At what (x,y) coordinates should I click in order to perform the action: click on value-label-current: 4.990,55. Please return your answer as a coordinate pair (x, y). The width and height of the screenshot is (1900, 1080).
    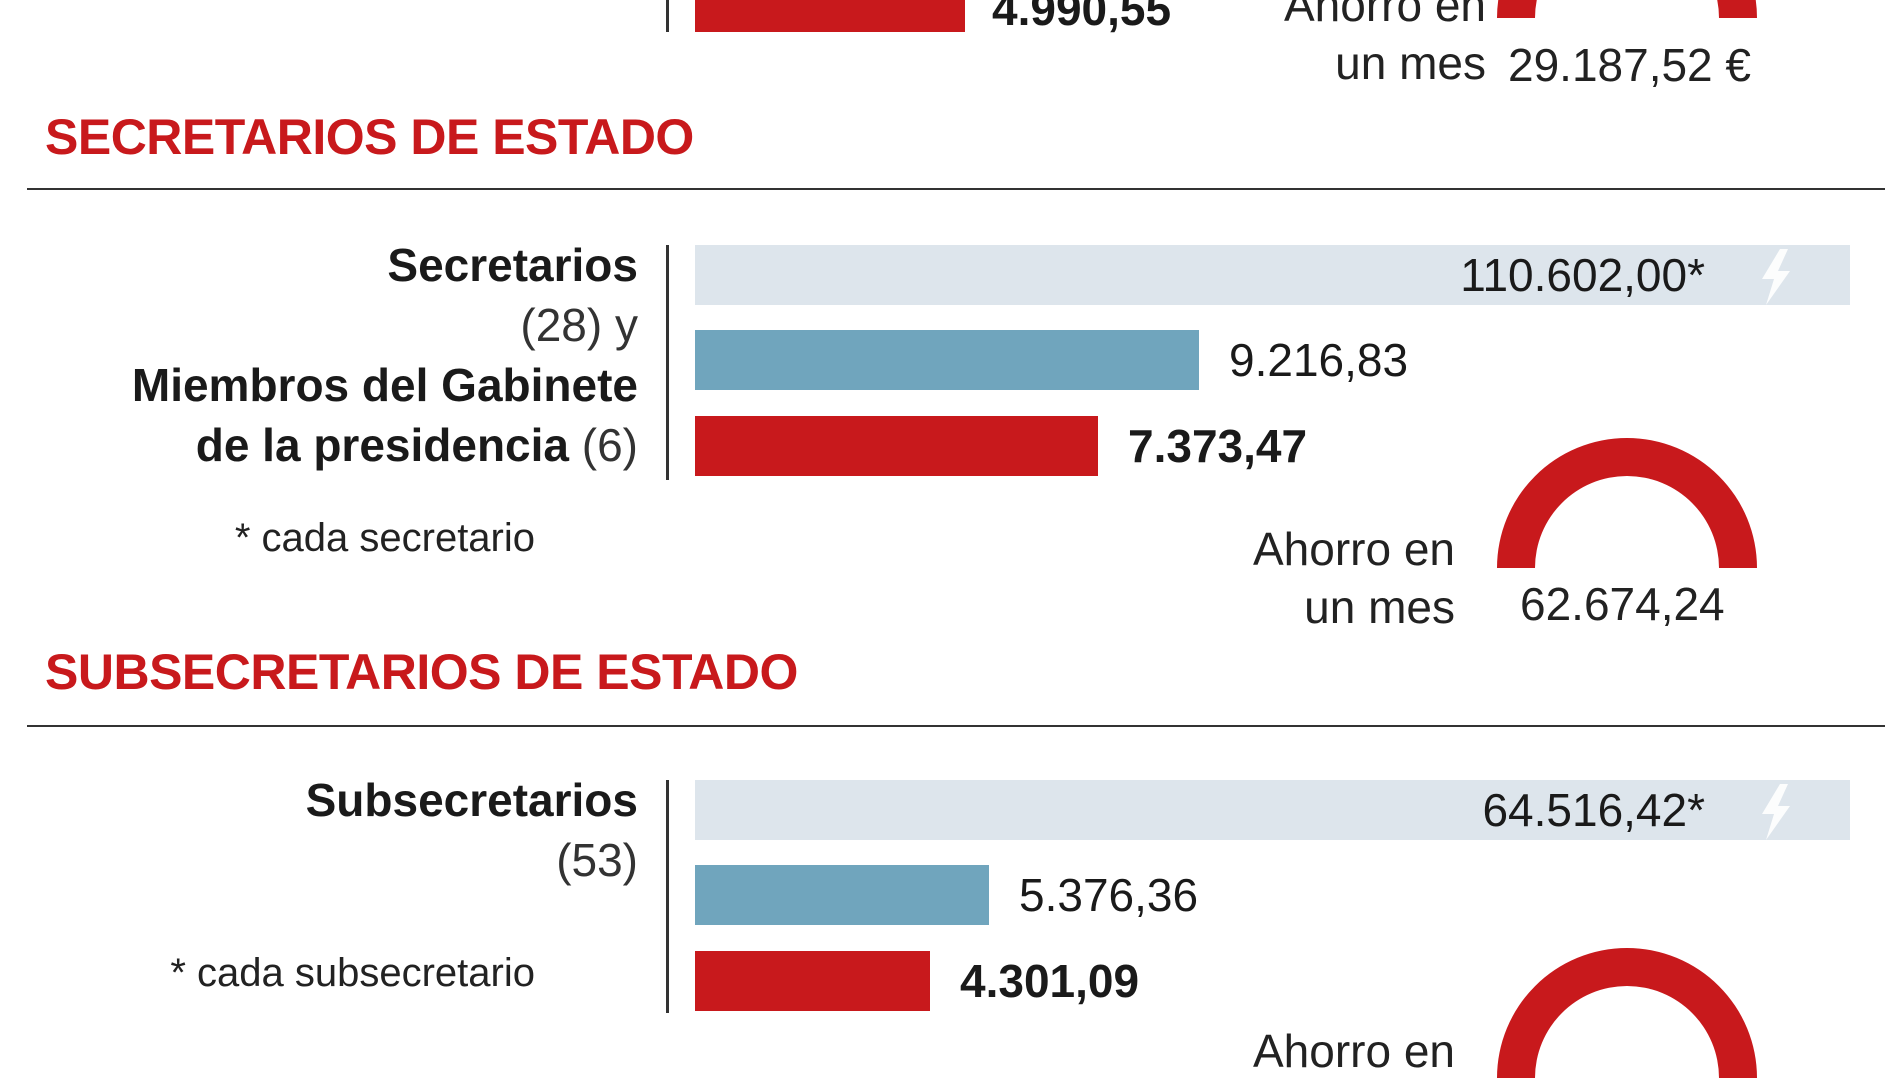
    Looking at the image, I should click on (1082, 17).